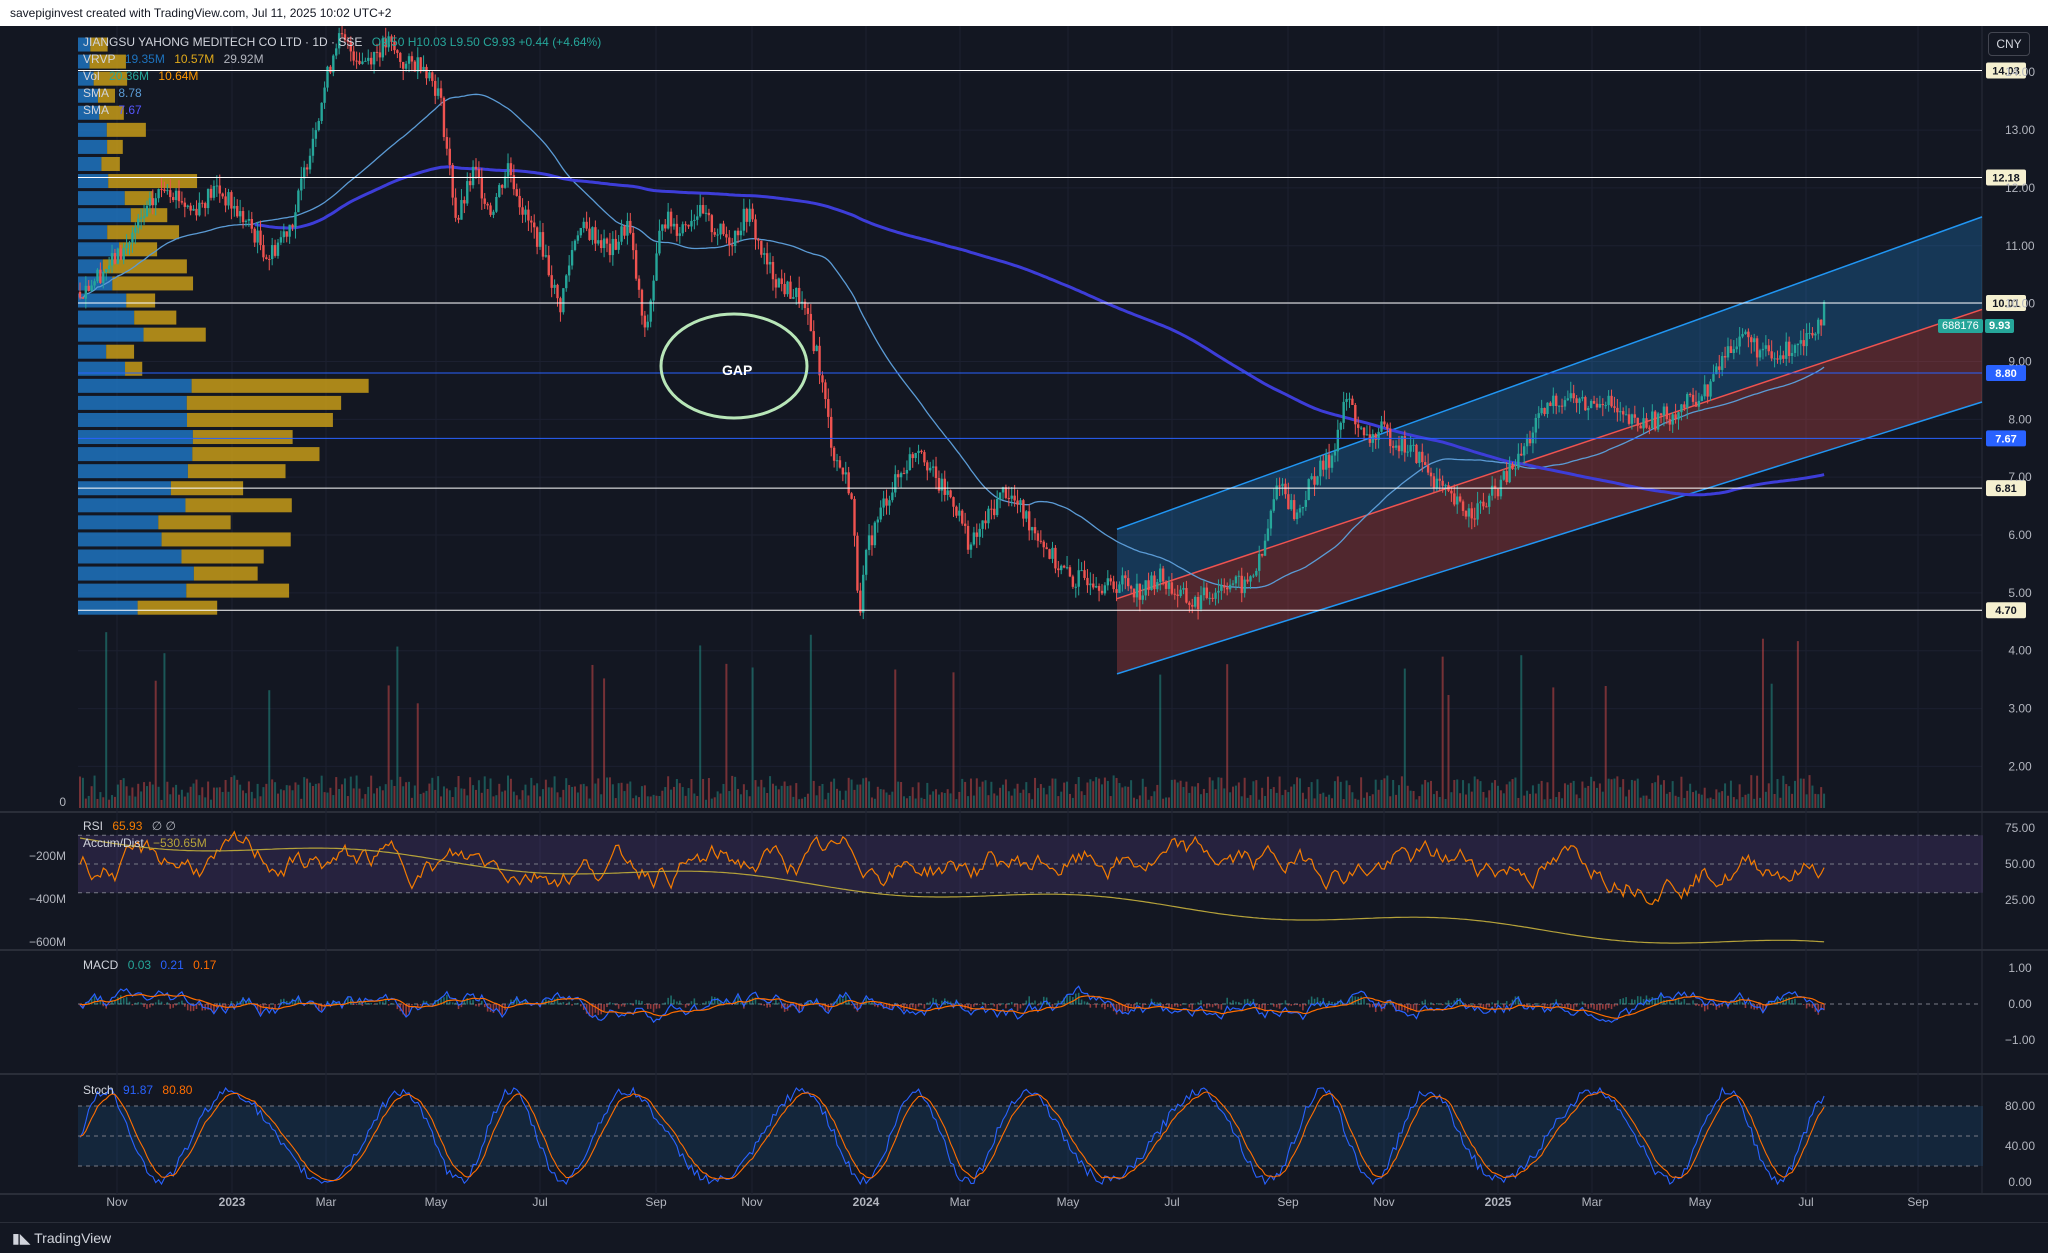  What do you see at coordinates (99, 44) in the screenshot?
I see `vrvp-bar-down` at bounding box center [99, 44].